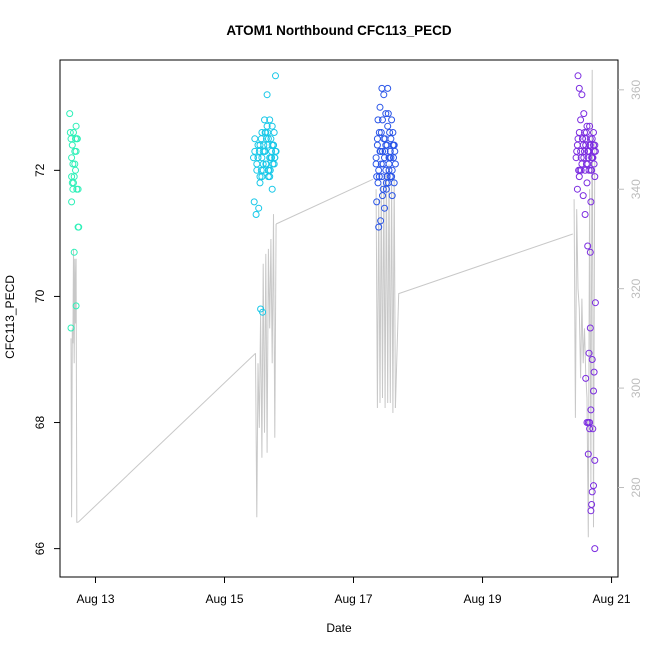 The width and height of the screenshot is (650, 650). What do you see at coordinates (339, 30) in the screenshot?
I see `chart-title: ATOM1 Northbound CFC113_PECD` at bounding box center [339, 30].